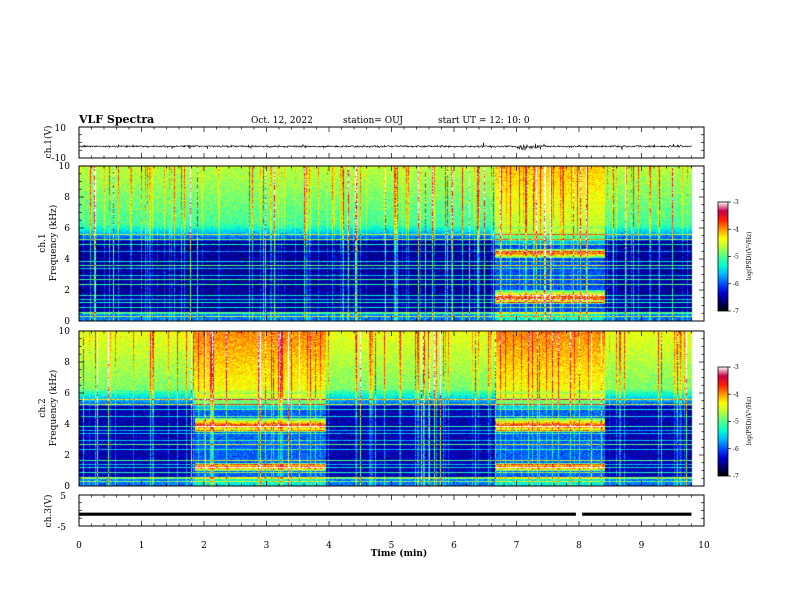 This screenshot has width=792, height=612. Describe the element at coordinates (399, 553) in the screenshot. I see `time-axis-label: Time (min)` at that location.